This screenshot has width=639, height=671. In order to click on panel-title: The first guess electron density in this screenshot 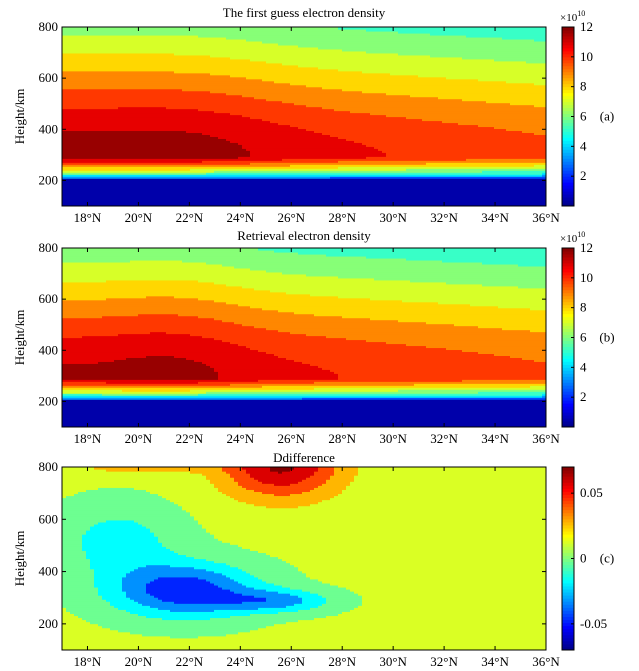, I will do `click(304, 12)`.